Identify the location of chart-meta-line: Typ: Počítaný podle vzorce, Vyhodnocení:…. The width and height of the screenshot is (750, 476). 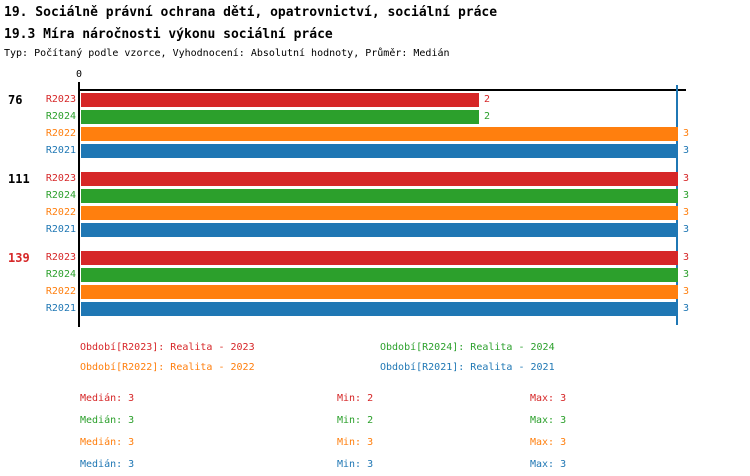
(227, 53).